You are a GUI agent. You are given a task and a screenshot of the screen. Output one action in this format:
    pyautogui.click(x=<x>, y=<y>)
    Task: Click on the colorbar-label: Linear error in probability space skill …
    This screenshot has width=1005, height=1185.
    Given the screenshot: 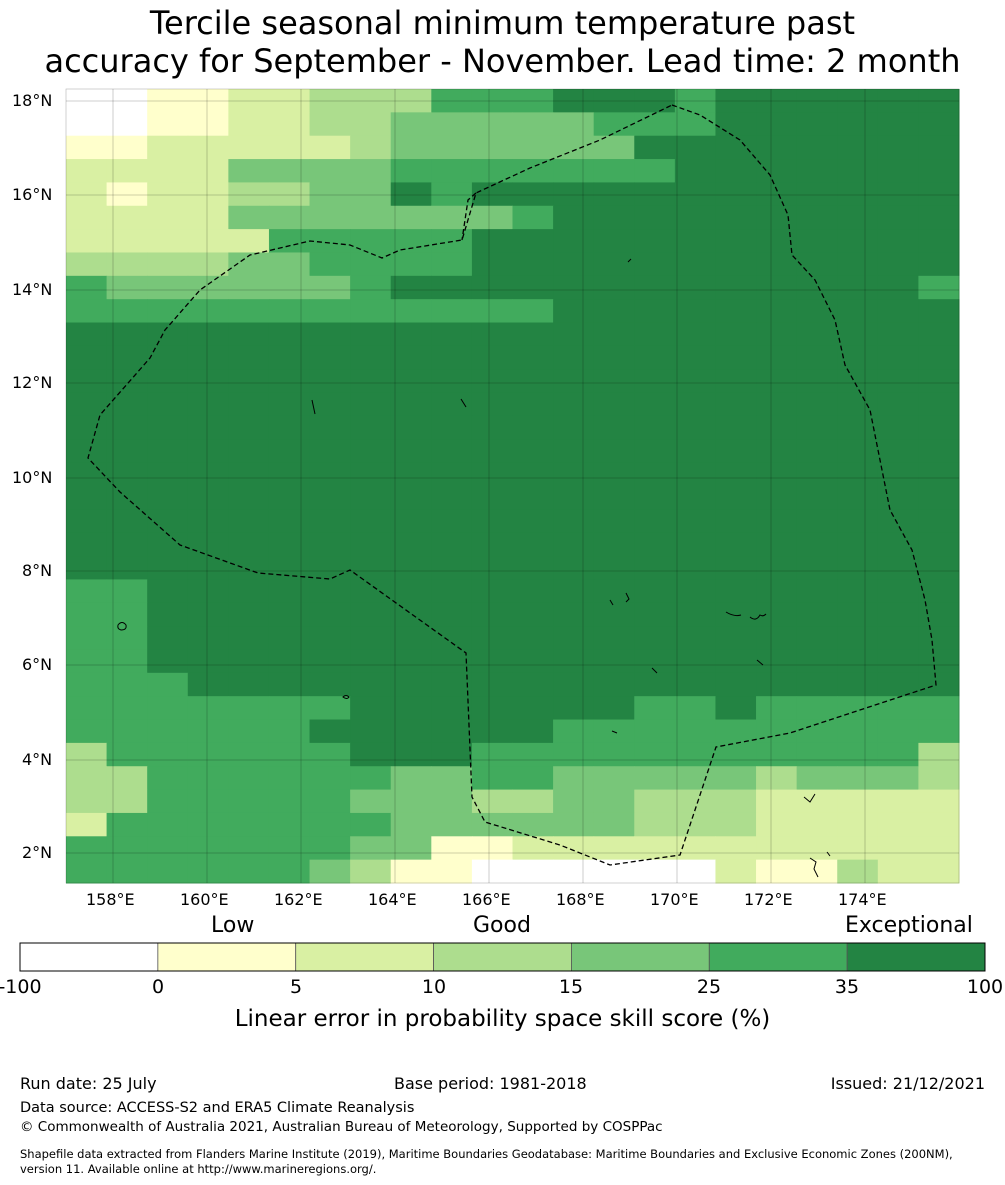 What is the action you would take?
    pyautogui.click(x=502, y=1019)
    